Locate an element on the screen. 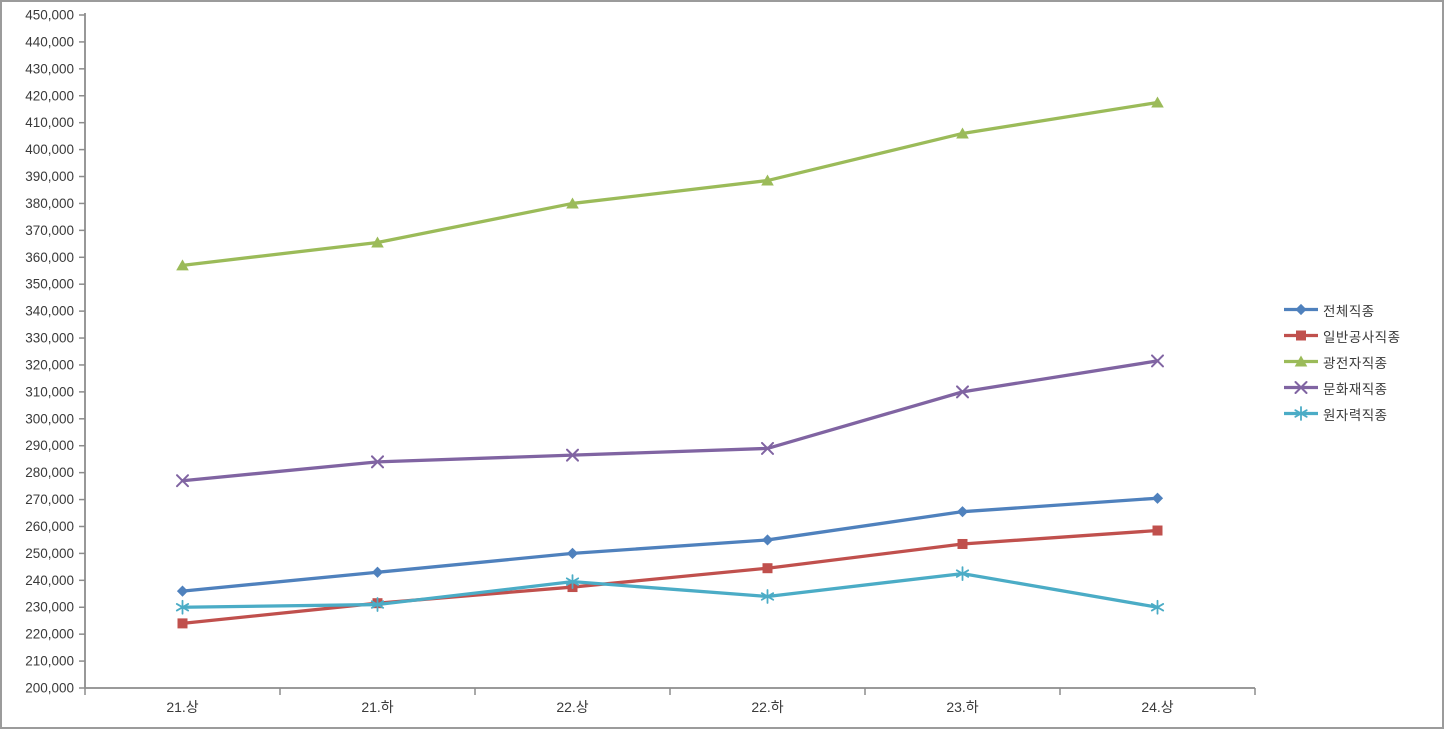 The width and height of the screenshot is (1444, 729). y-tick-label: 220,000 is located at coordinates (49, 634).